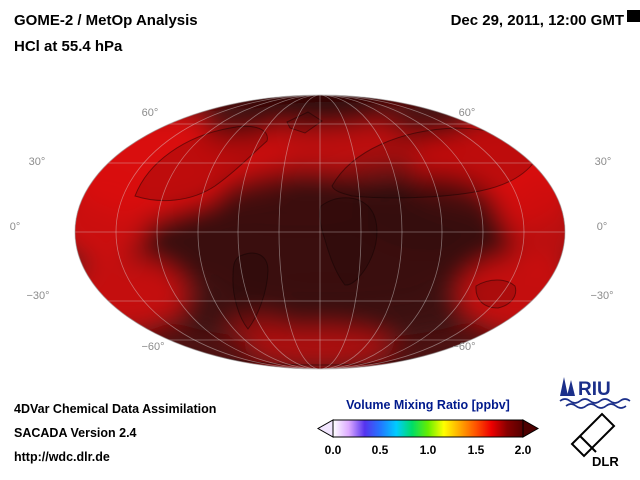 The width and height of the screenshot is (640, 480). Describe the element at coordinates (537, 20) in the screenshot. I see `timestamp: Dec 29, 2011, 12:00 GMT` at that location.